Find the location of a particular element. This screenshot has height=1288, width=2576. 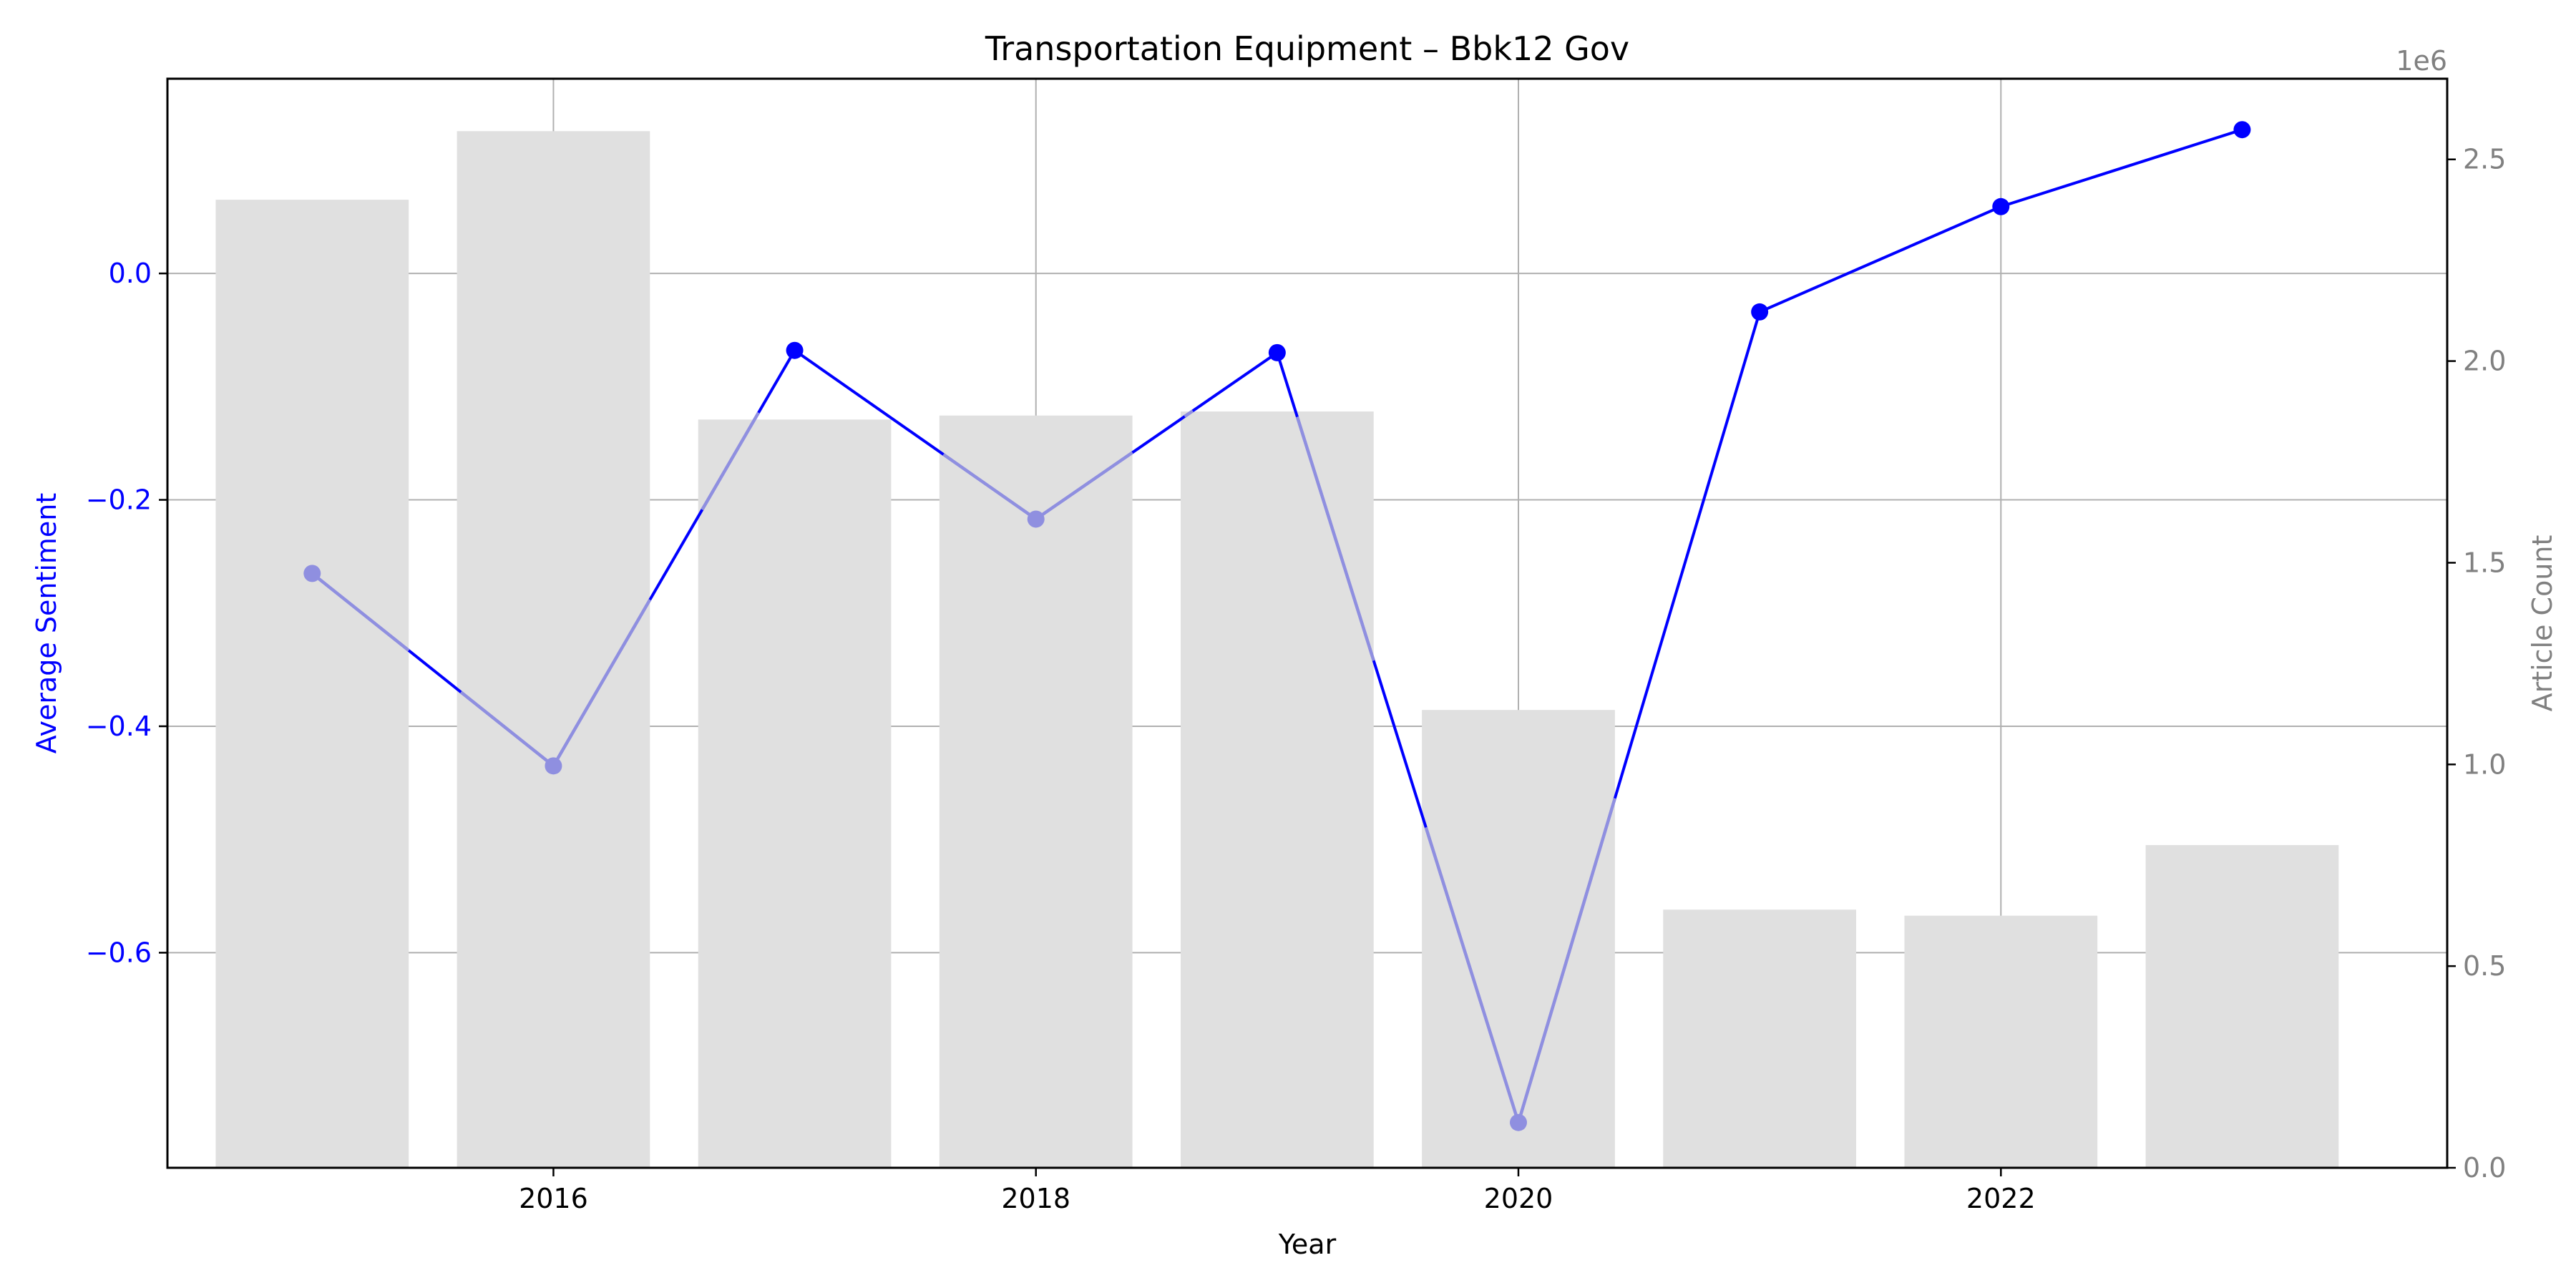

right-y-tick-label: 1.0 is located at coordinates (2484, 764).